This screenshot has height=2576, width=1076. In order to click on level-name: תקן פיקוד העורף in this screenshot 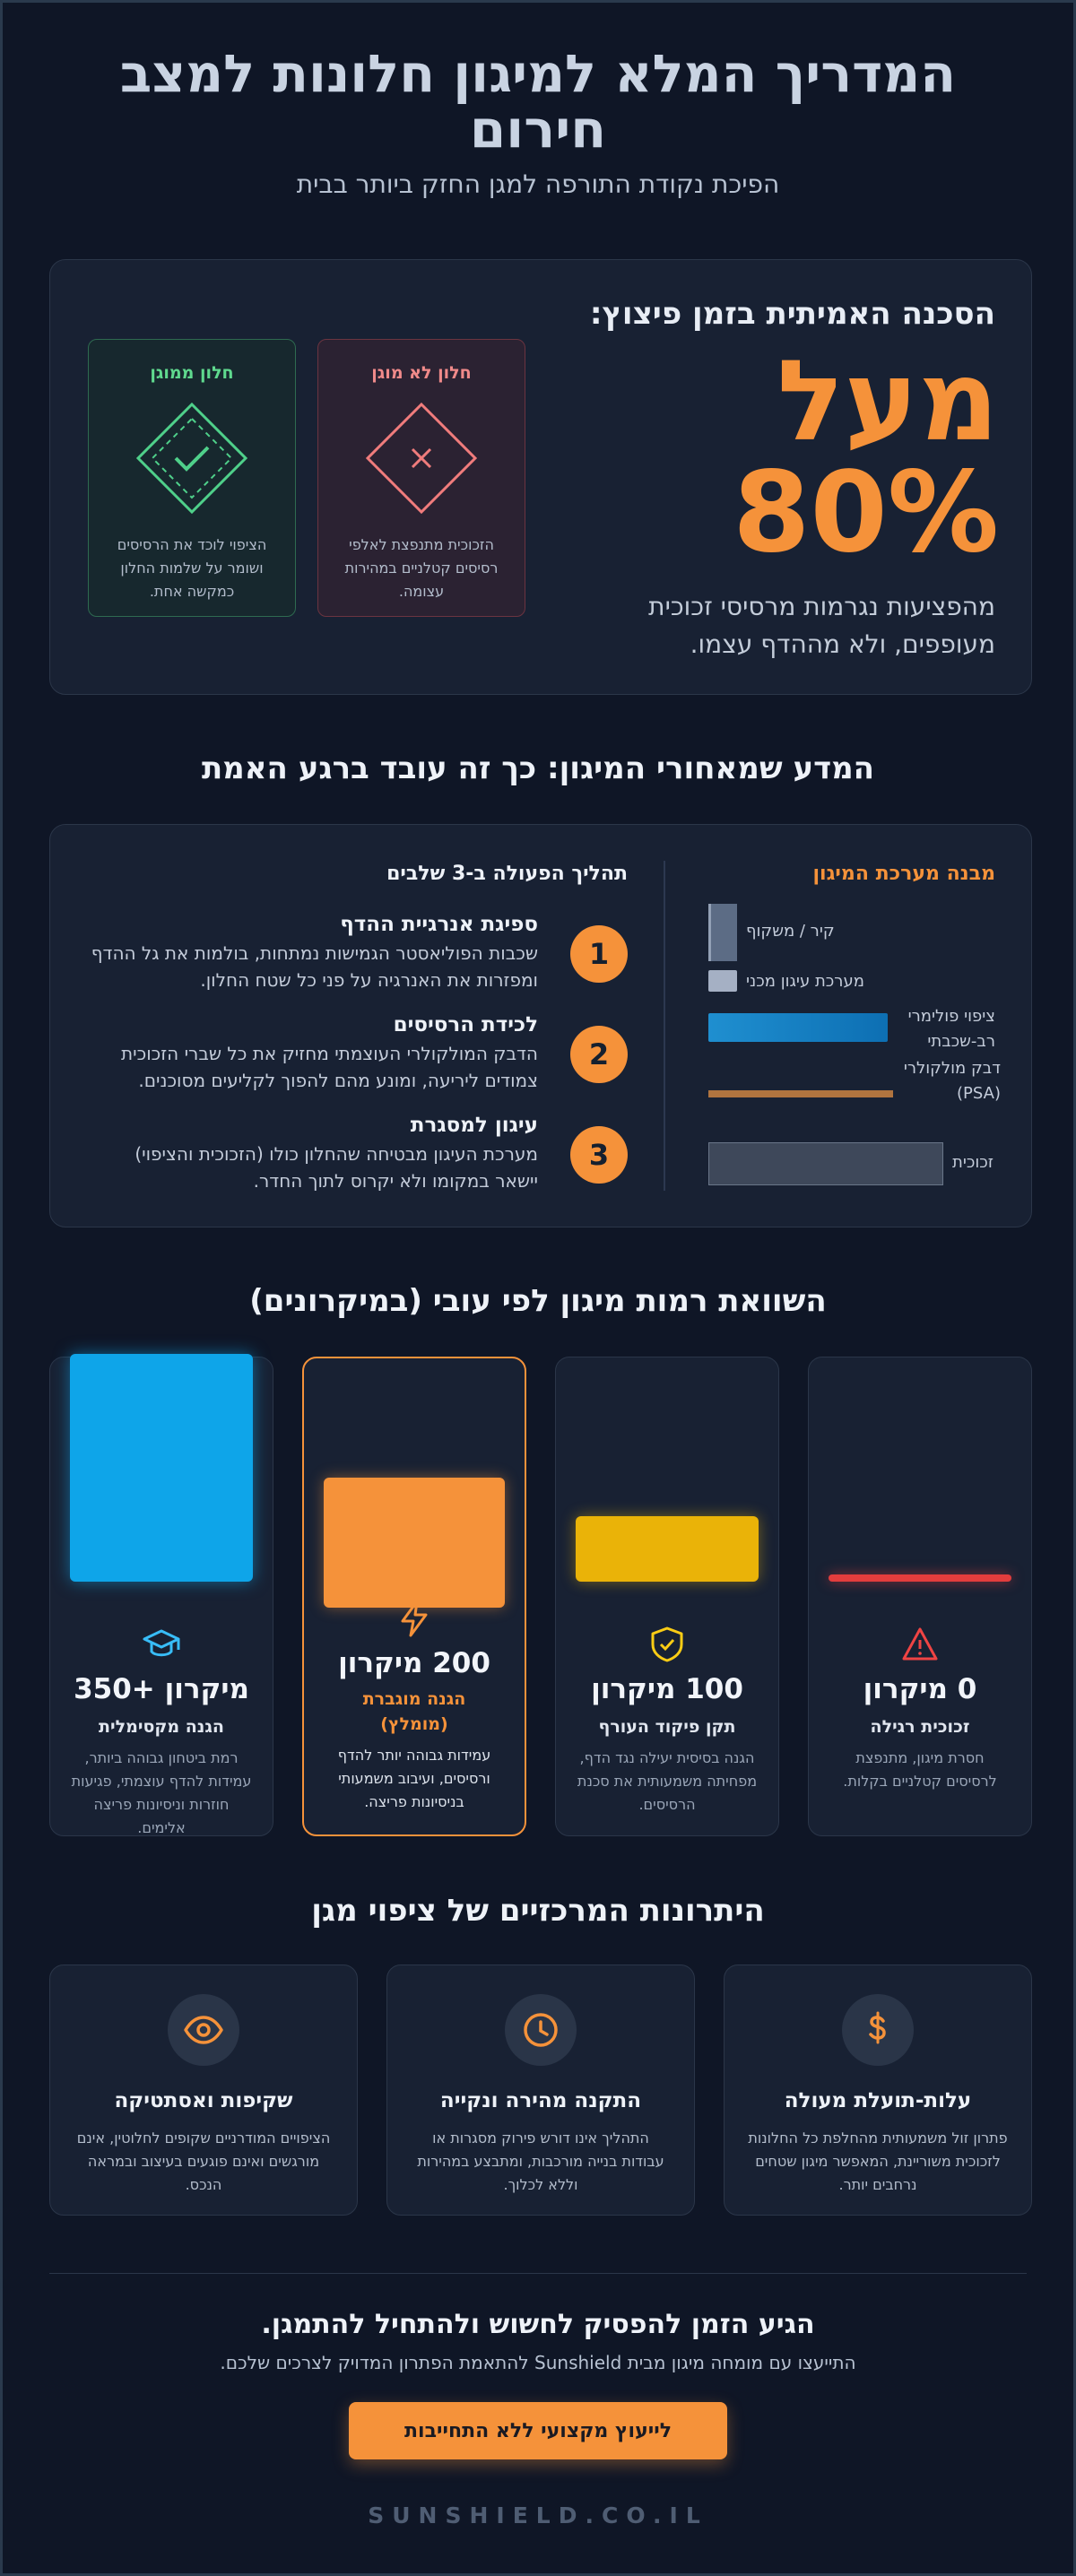, I will do `click(667, 1727)`.